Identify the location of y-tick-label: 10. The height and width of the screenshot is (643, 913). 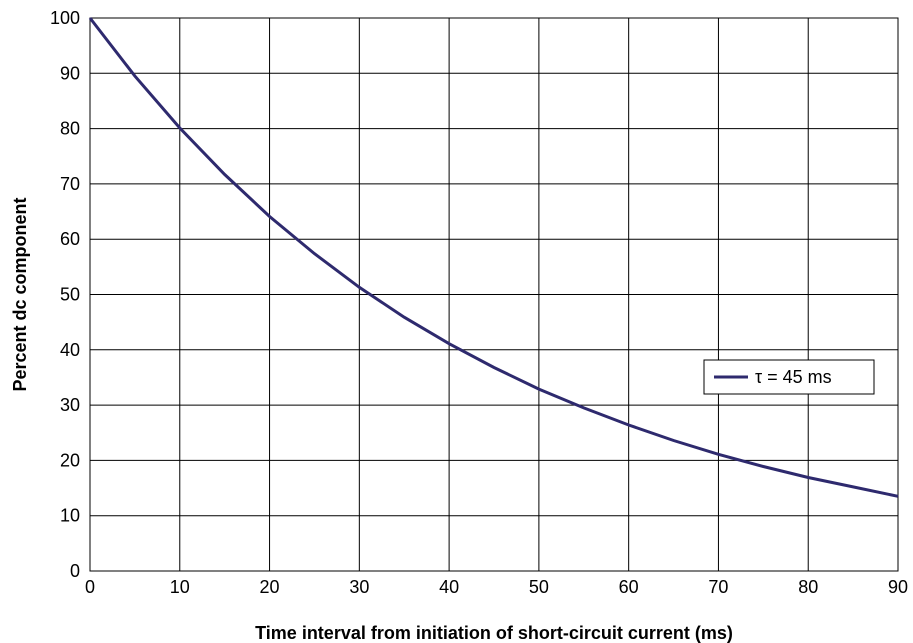
(70, 516).